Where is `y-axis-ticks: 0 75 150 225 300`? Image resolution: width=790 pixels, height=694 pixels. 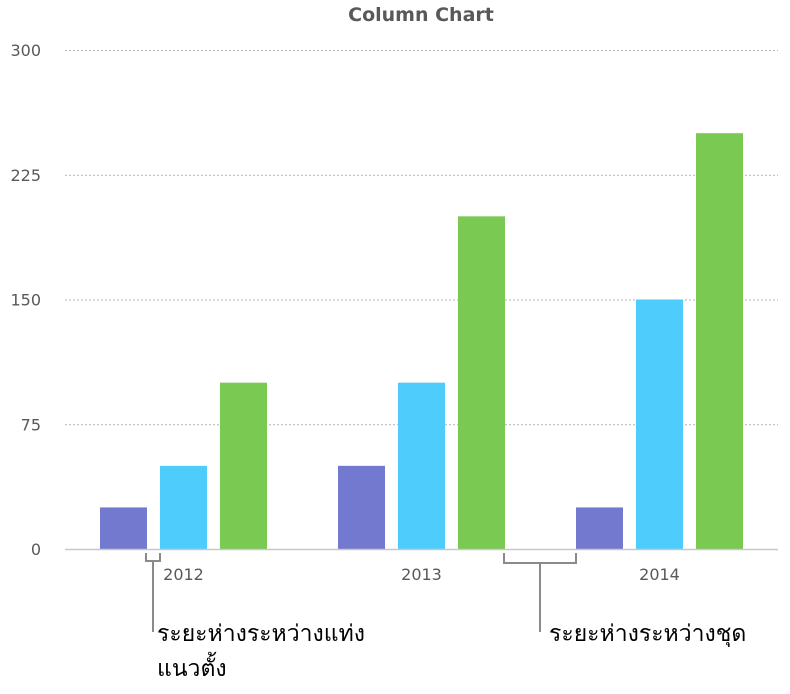 y-axis-ticks: 0 75 150 225 300 is located at coordinates (25, 300).